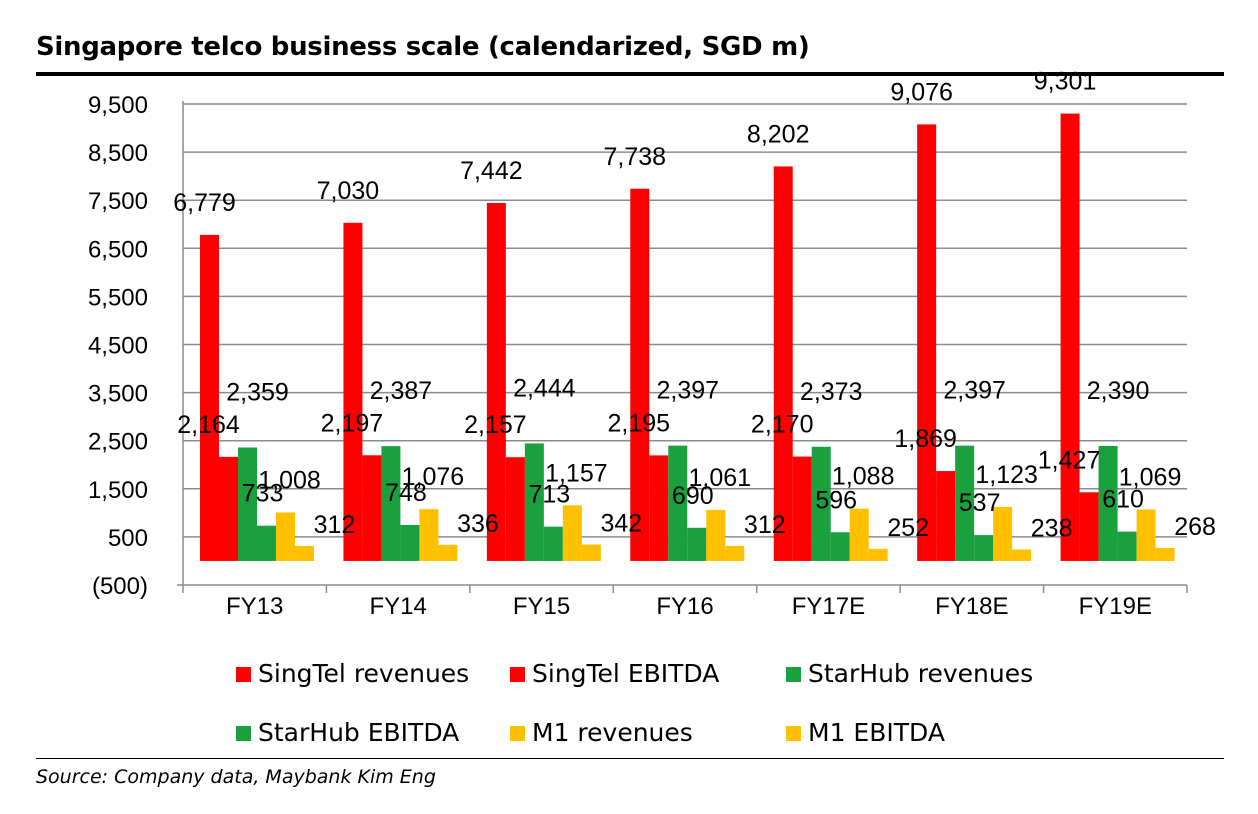 Image resolution: width=1258 pixels, height=814 pixels. What do you see at coordinates (576, 473) in the screenshot?
I see `data-label: 1,157` at bounding box center [576, 473].